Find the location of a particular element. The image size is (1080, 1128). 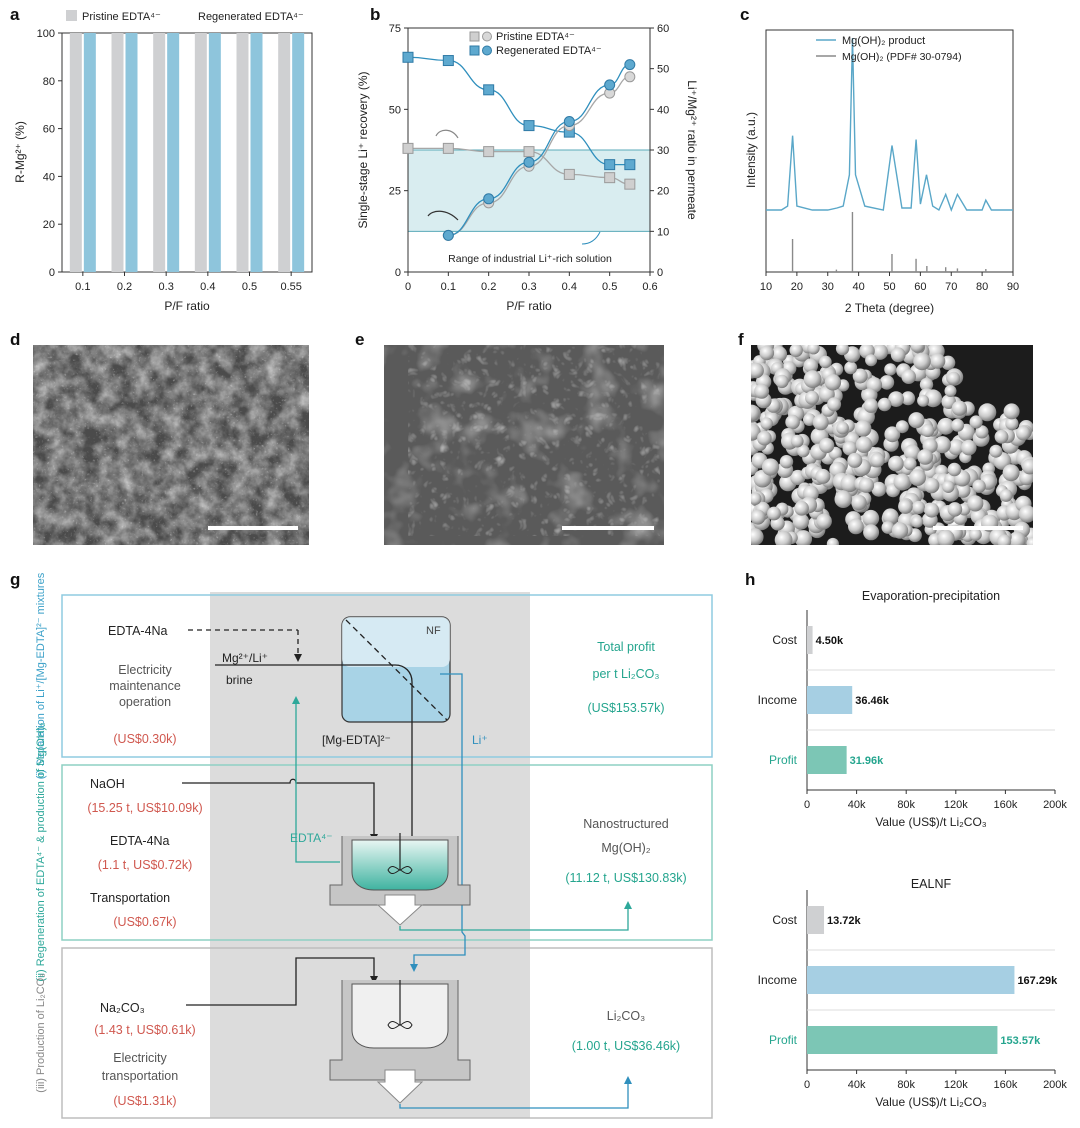

stage-1-output-text: (US$153.57k) is located at coordinates (625, 708).